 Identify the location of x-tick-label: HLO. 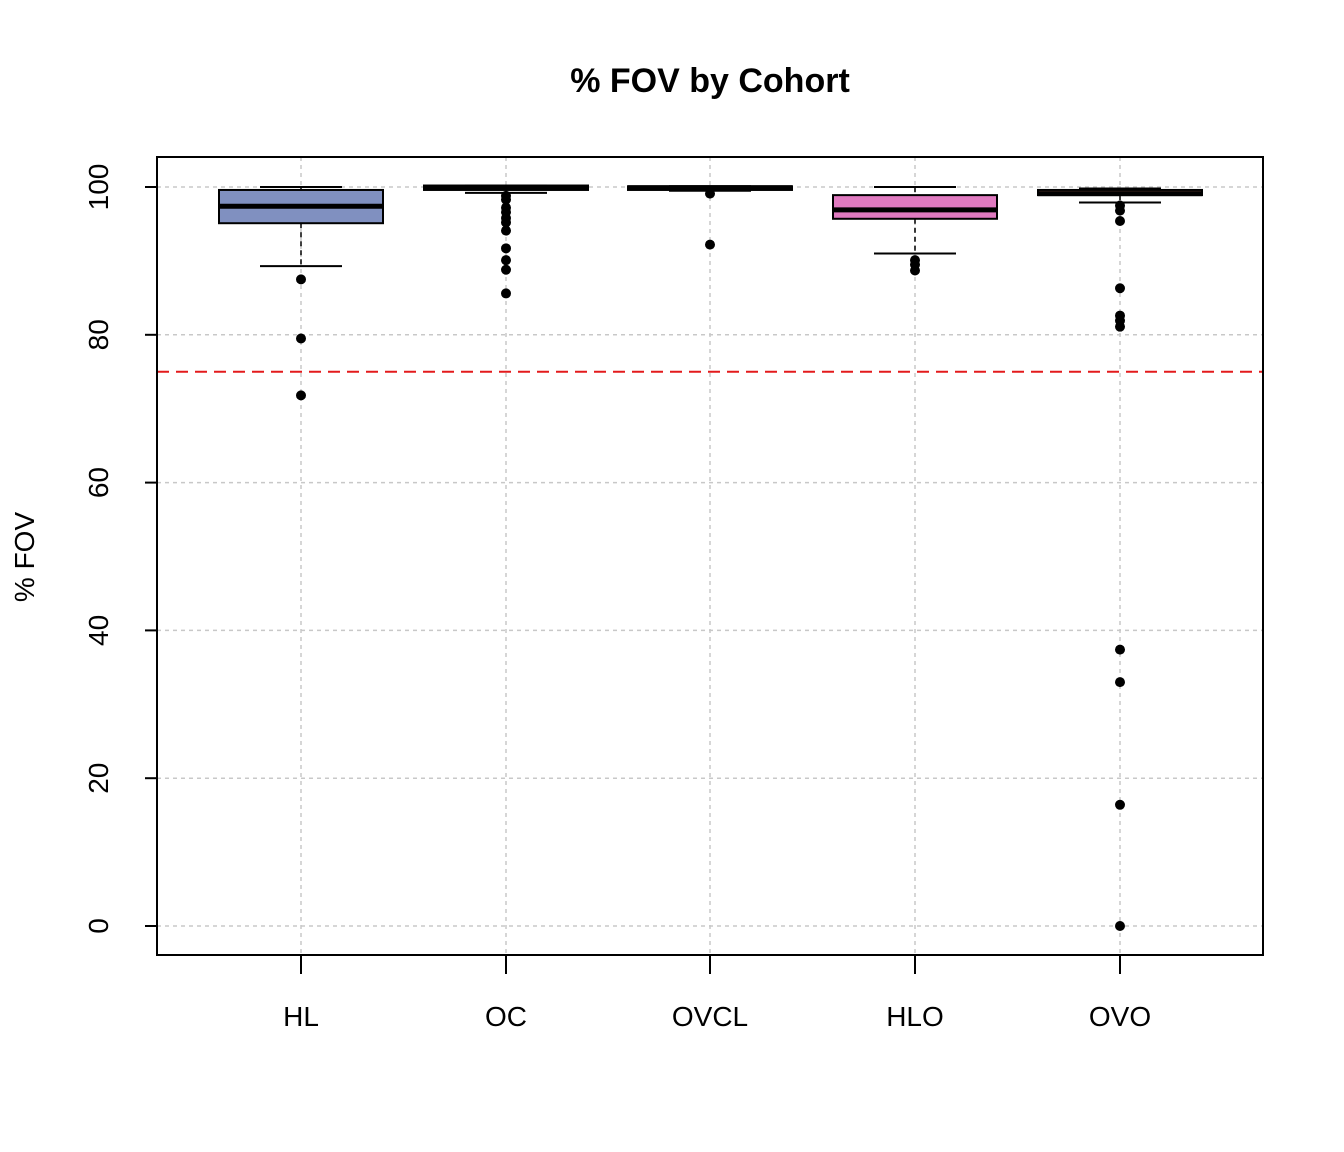
(915, 1016).